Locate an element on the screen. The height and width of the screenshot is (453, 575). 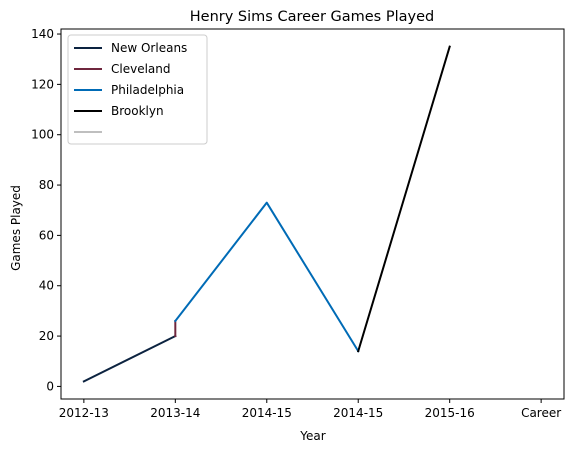
y-axis-title: Games Played is located at coordinates (16, 228).